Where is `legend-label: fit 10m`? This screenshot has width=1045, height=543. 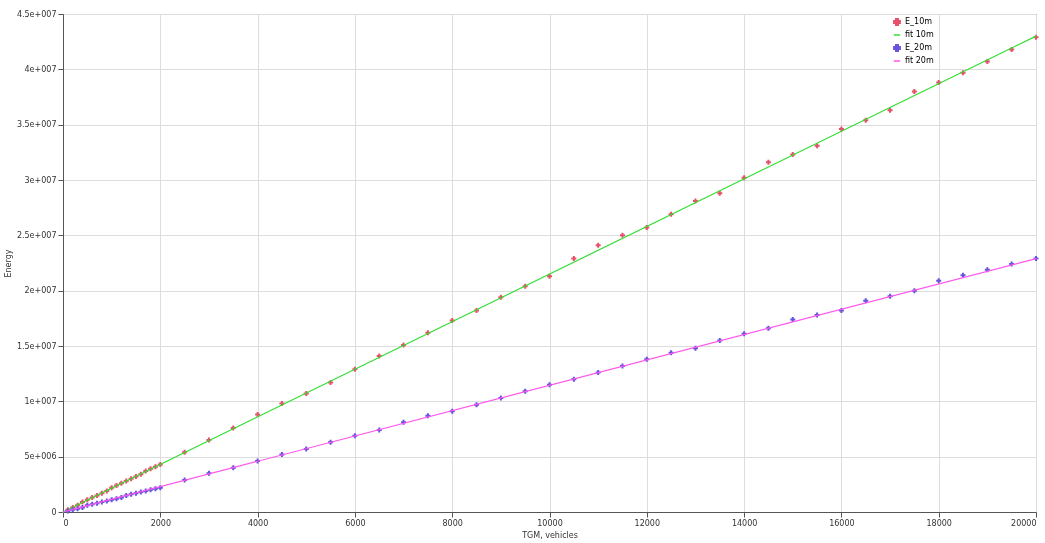 legend-label: fit 10m is located at coordinates (919, 34).